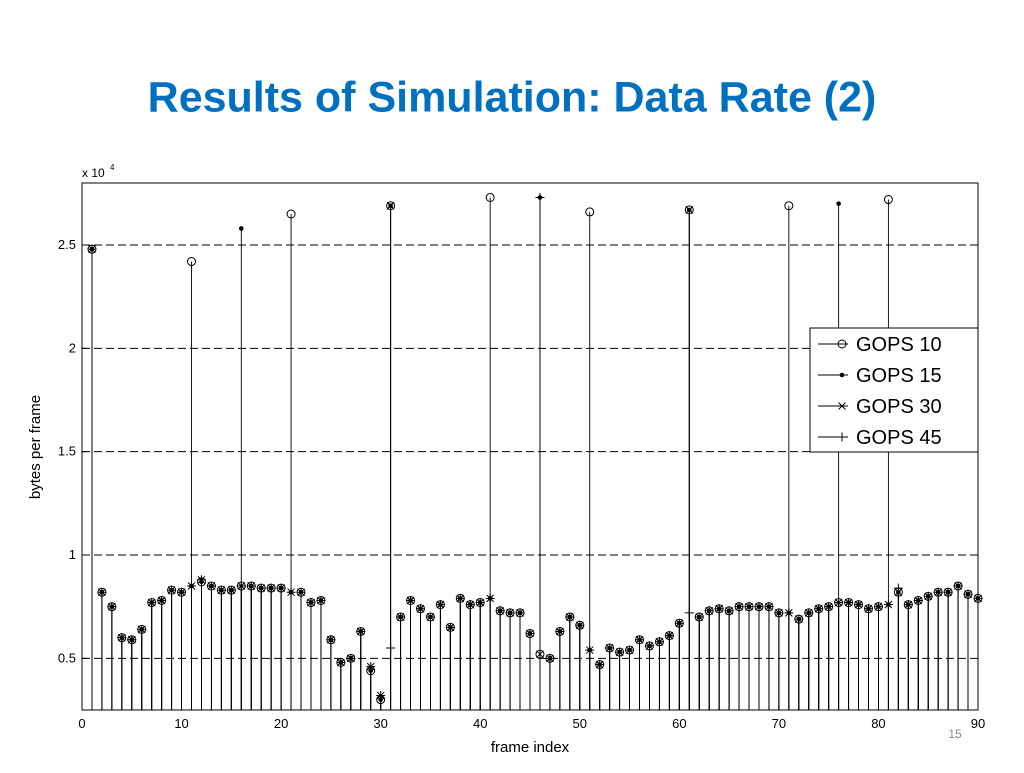 The width and height of the screenshot is (1024, 773). I want to click on legend-label: GOPS 30, so click(899, 407).